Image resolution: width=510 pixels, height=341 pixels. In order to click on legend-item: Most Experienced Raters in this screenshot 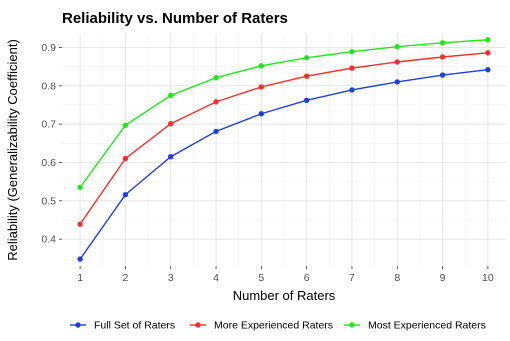, I will do `click(415, 326)`.